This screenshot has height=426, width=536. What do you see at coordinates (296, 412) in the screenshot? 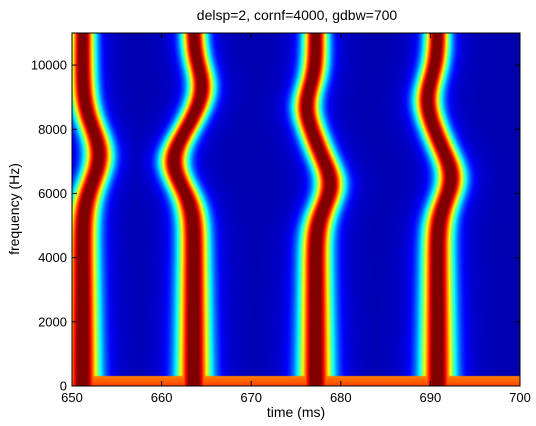
I see `x-axis-title: time (ms)` at bounding box center [296, 412].